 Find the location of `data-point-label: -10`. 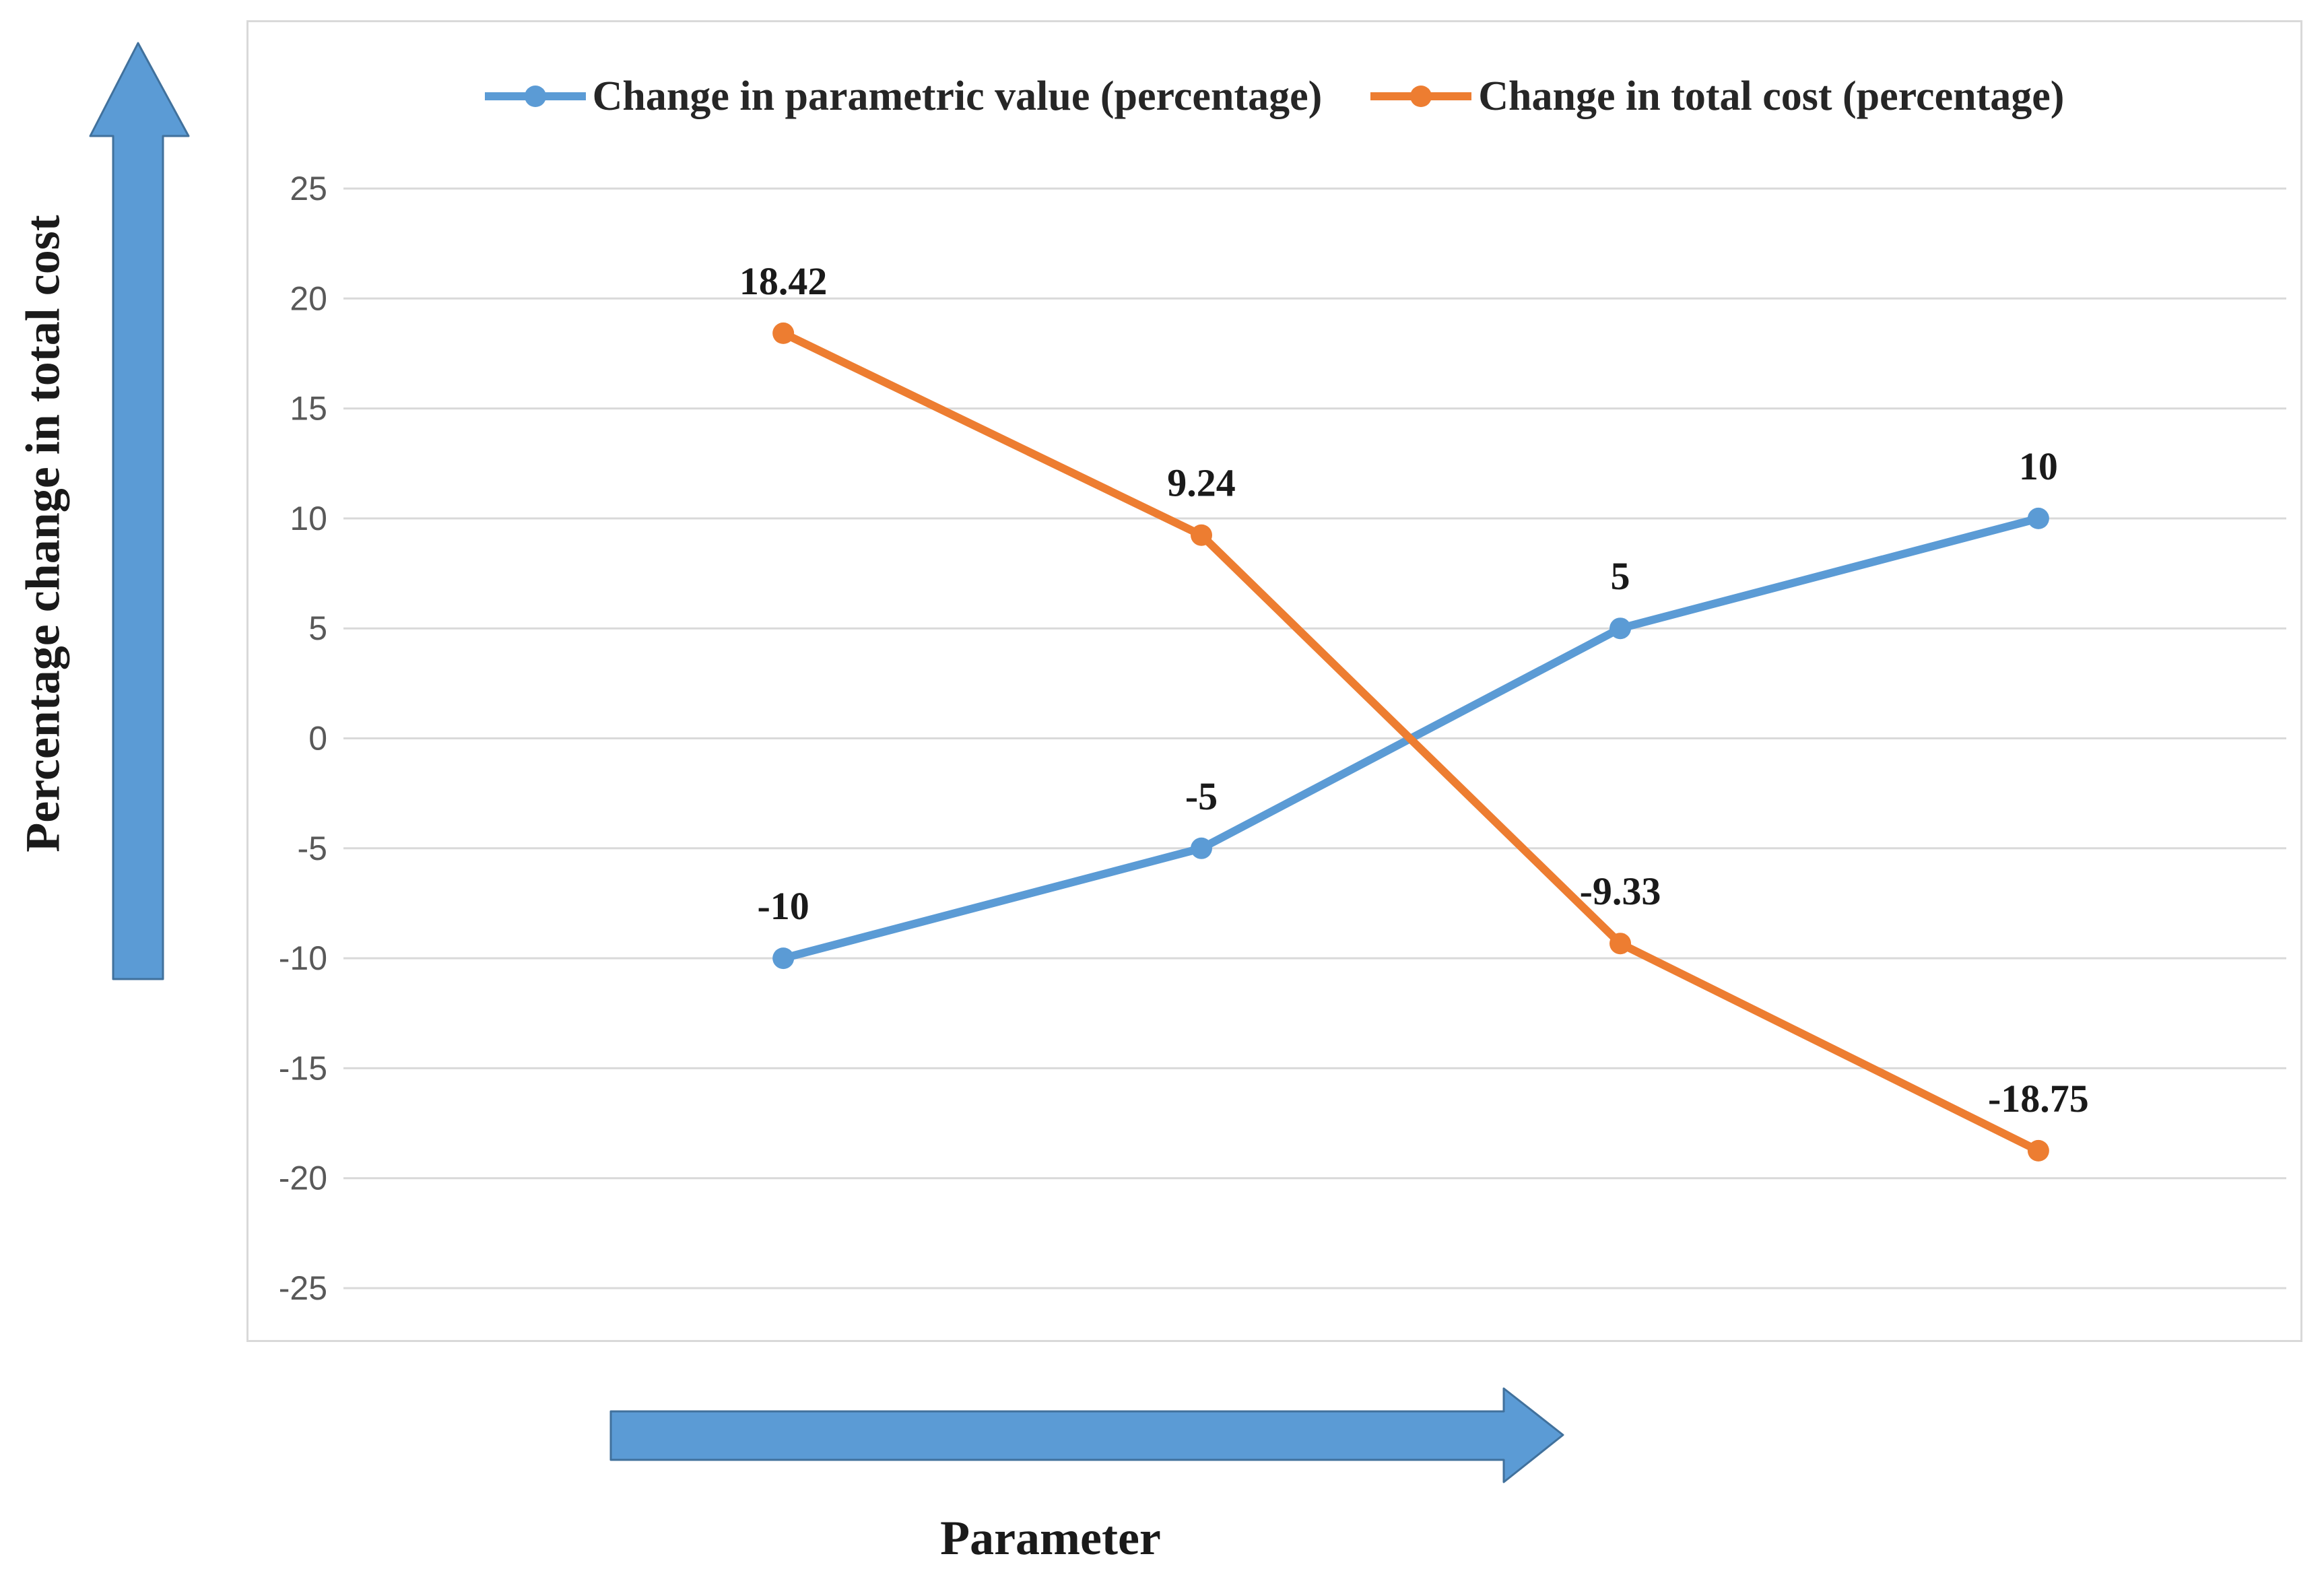

data-point-label: -10 is located at coordinates (783, 906).